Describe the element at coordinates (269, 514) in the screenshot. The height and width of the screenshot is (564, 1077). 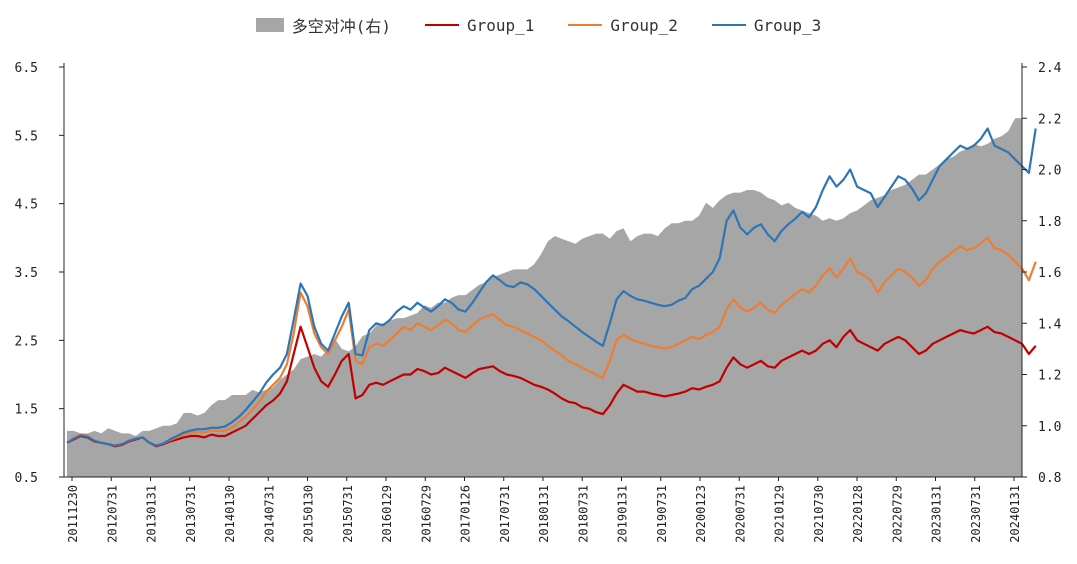
I see `x-tick-label: 20140731` at that location.